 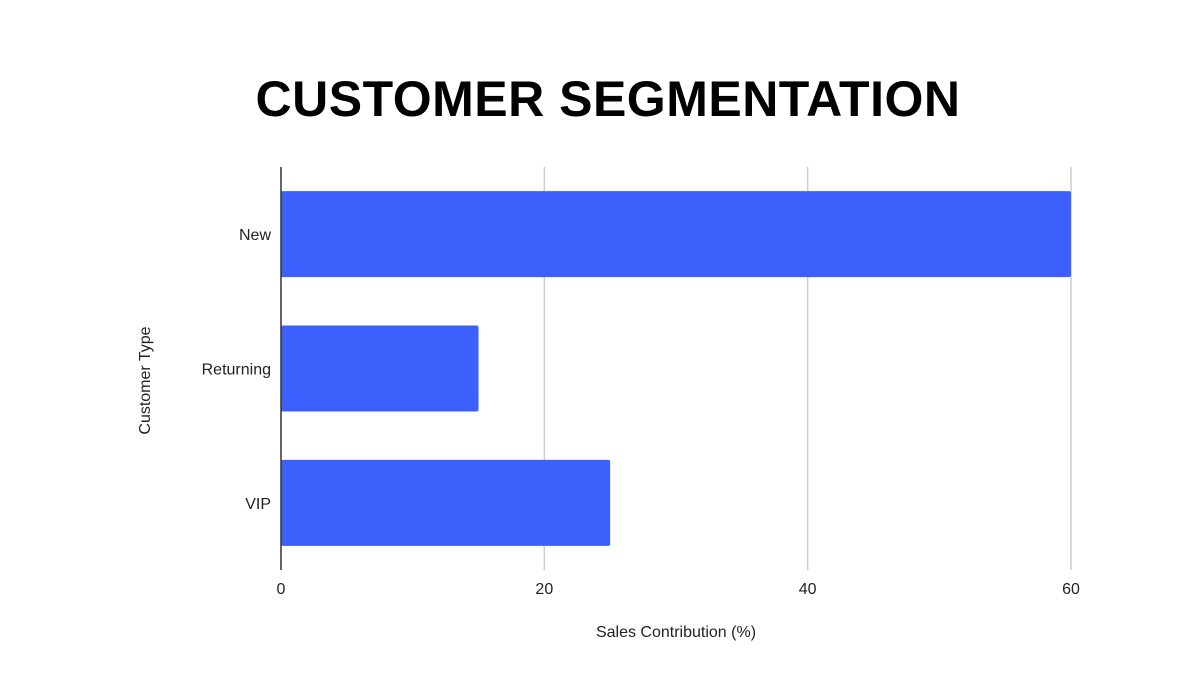 I want to click on bar-returning, so click(x=380, y=368).